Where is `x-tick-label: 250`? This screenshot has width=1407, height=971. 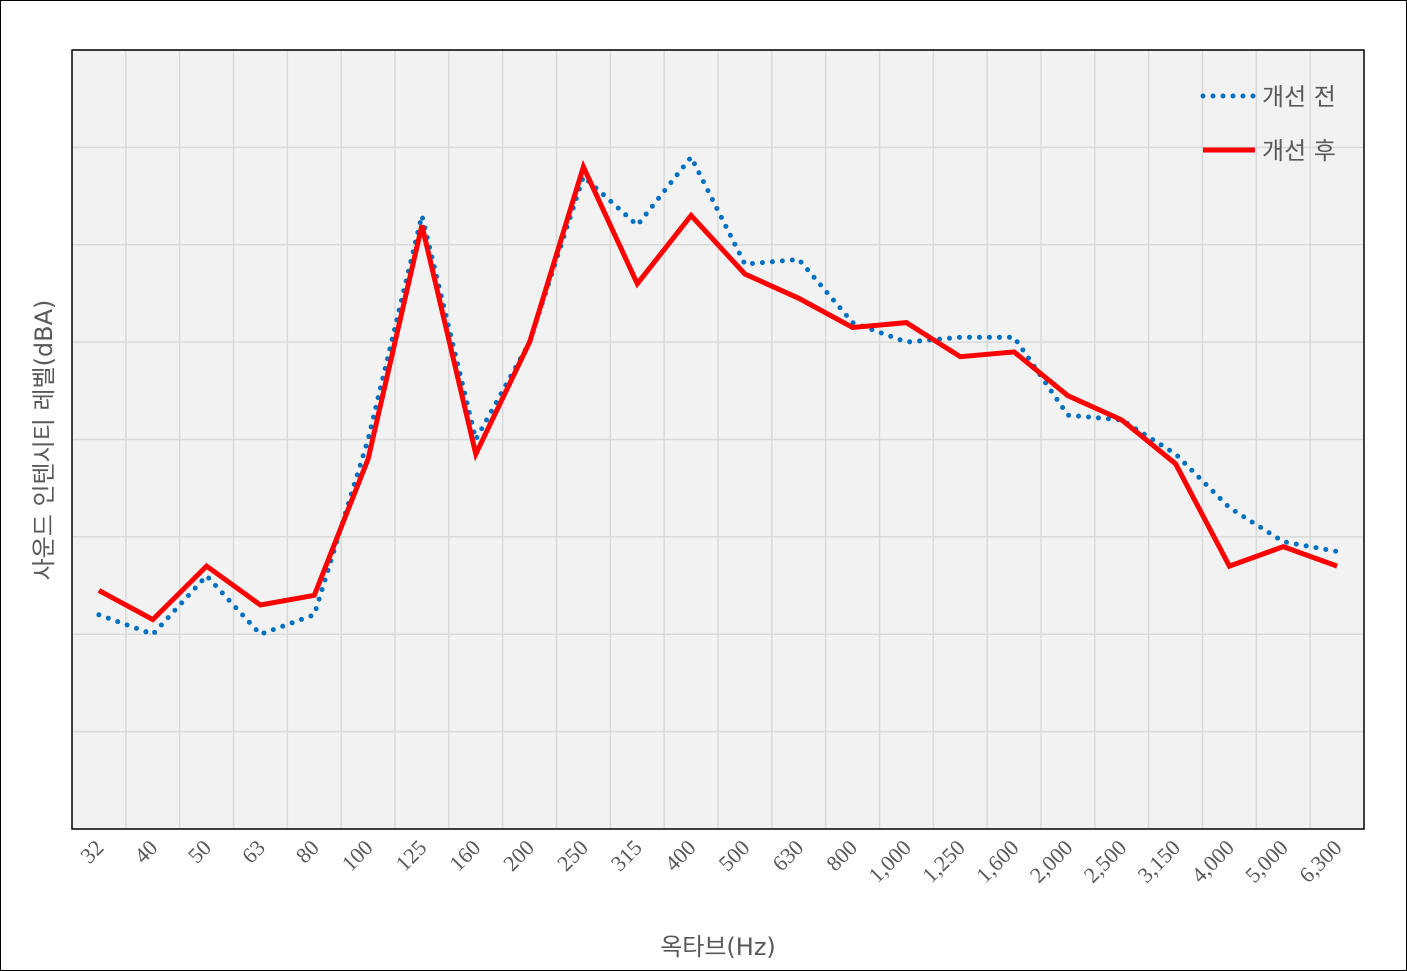
x-tick-label: 250 is located at coordinates (572, 855).